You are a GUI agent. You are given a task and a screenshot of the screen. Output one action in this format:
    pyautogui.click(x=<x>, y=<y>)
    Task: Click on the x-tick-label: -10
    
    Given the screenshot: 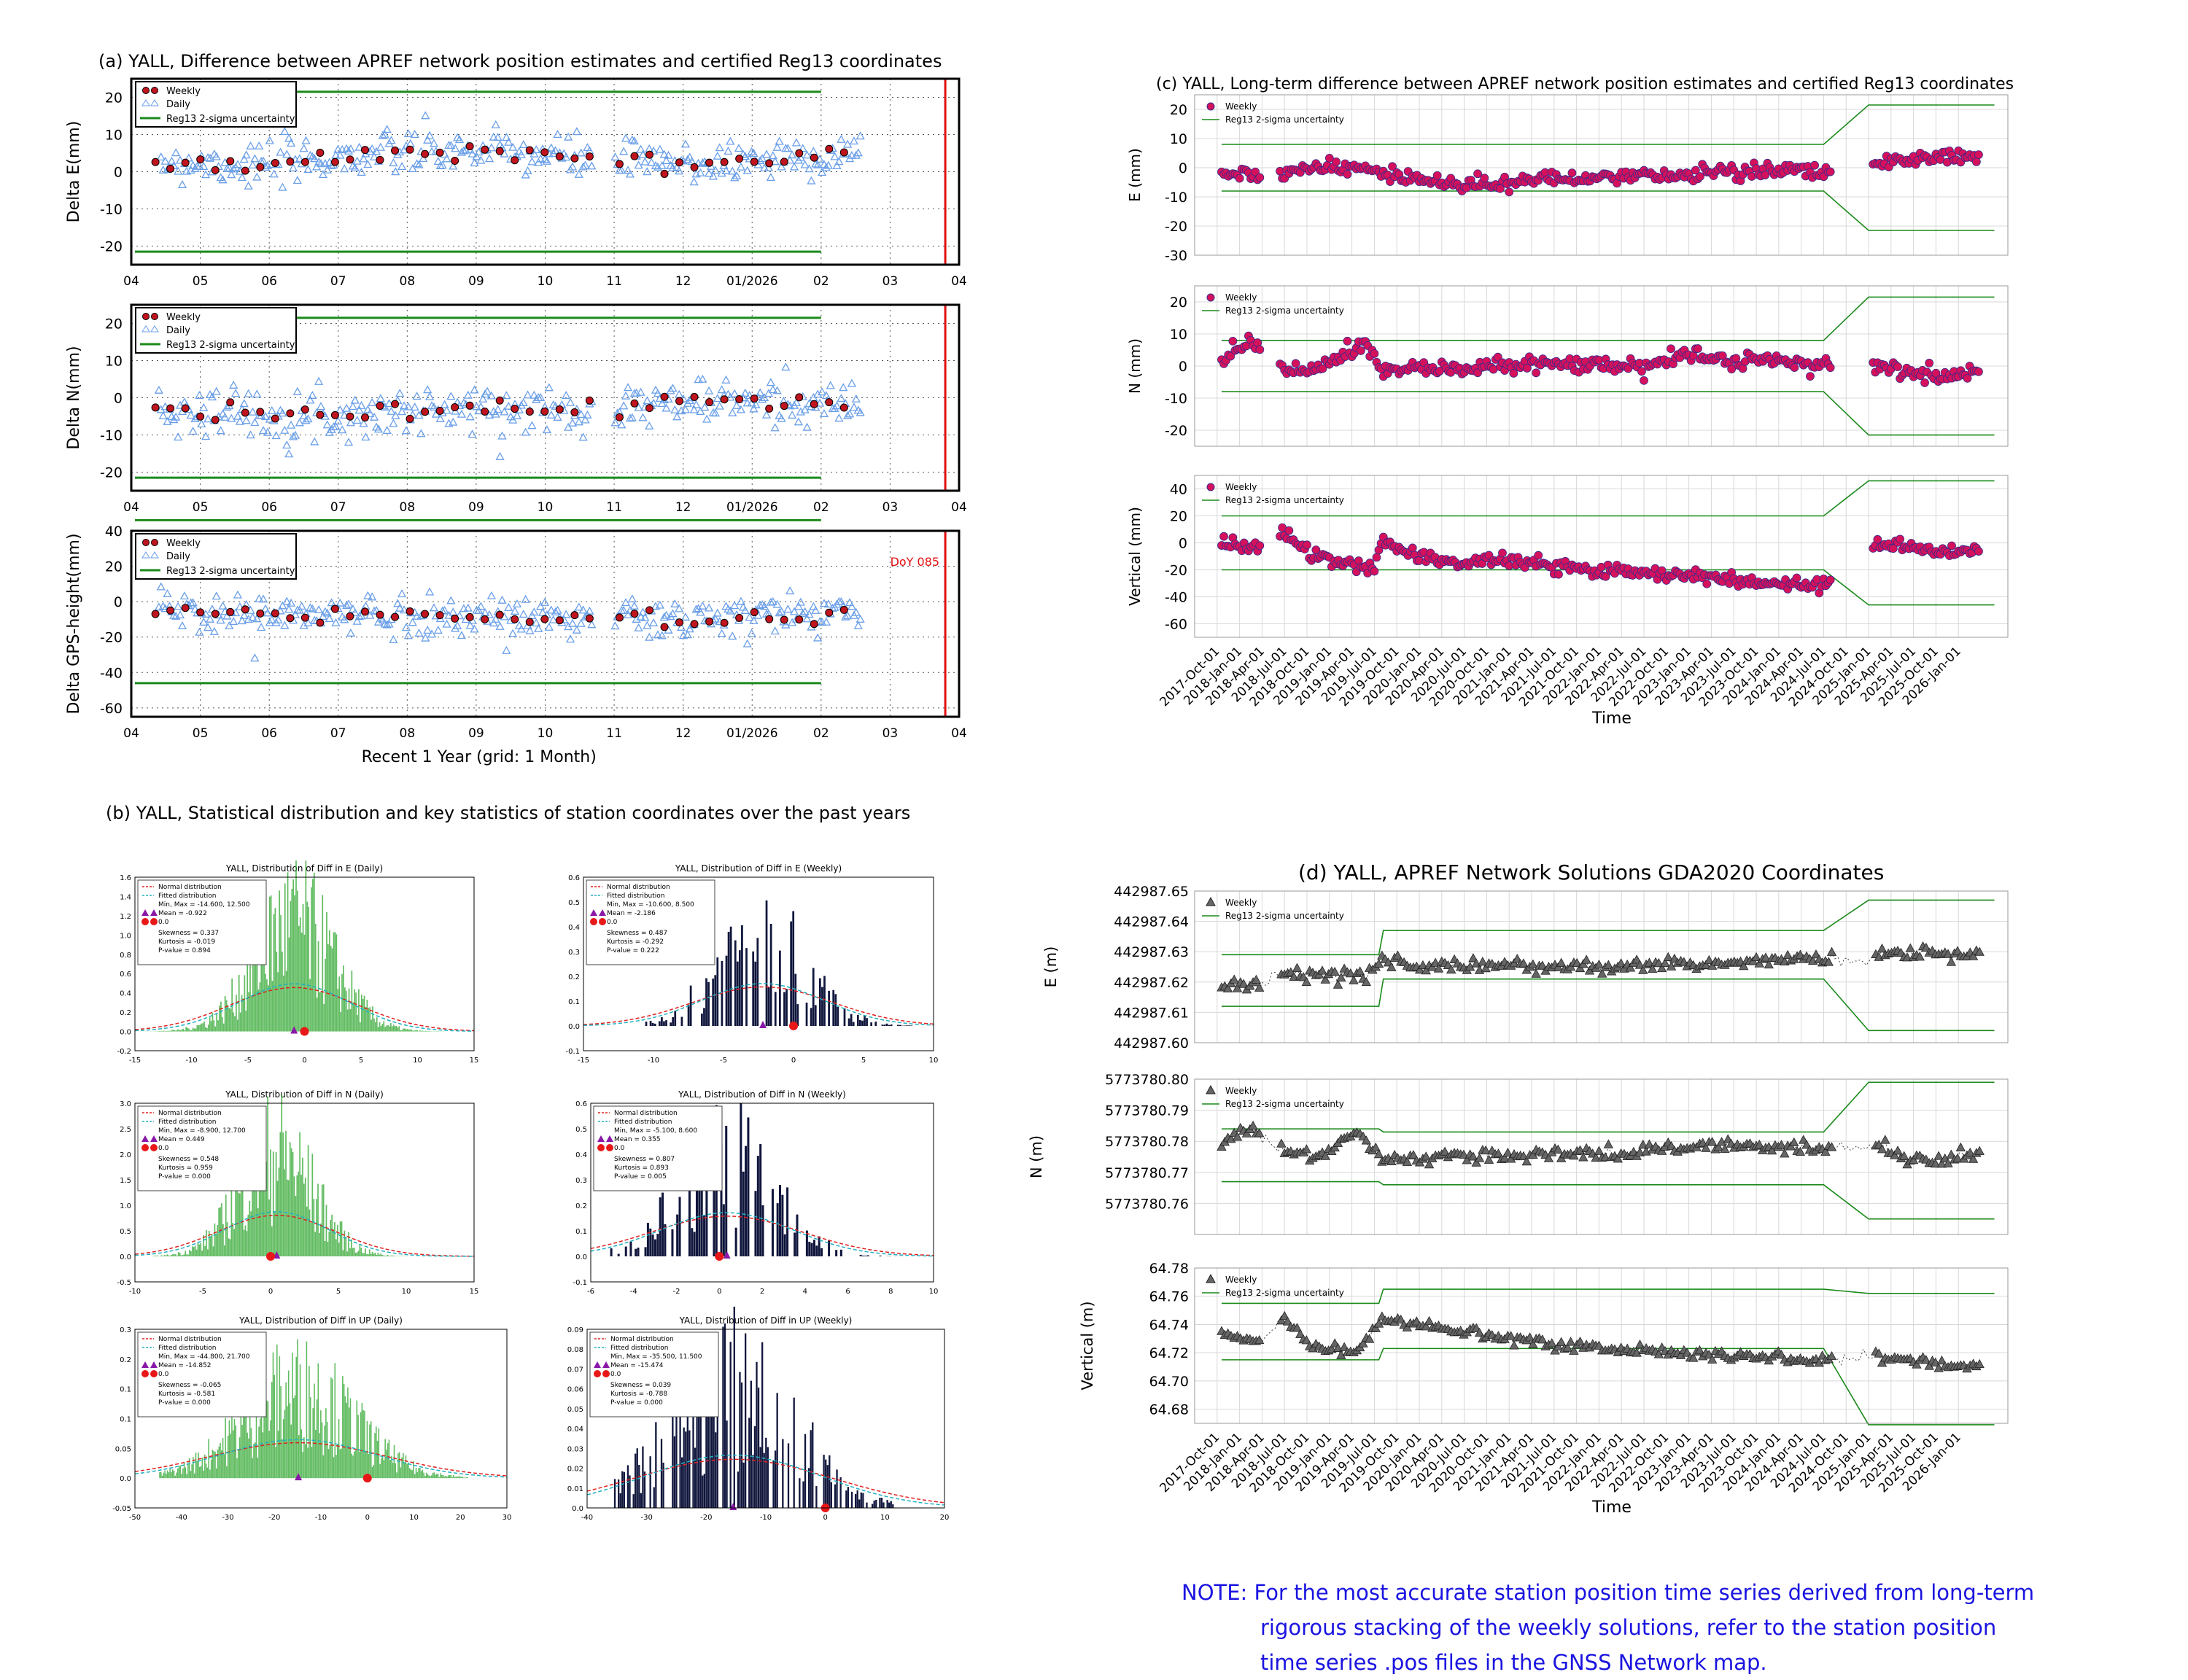 What is the action you would take?
    pyautogui.click(x=135, y=1292)
    